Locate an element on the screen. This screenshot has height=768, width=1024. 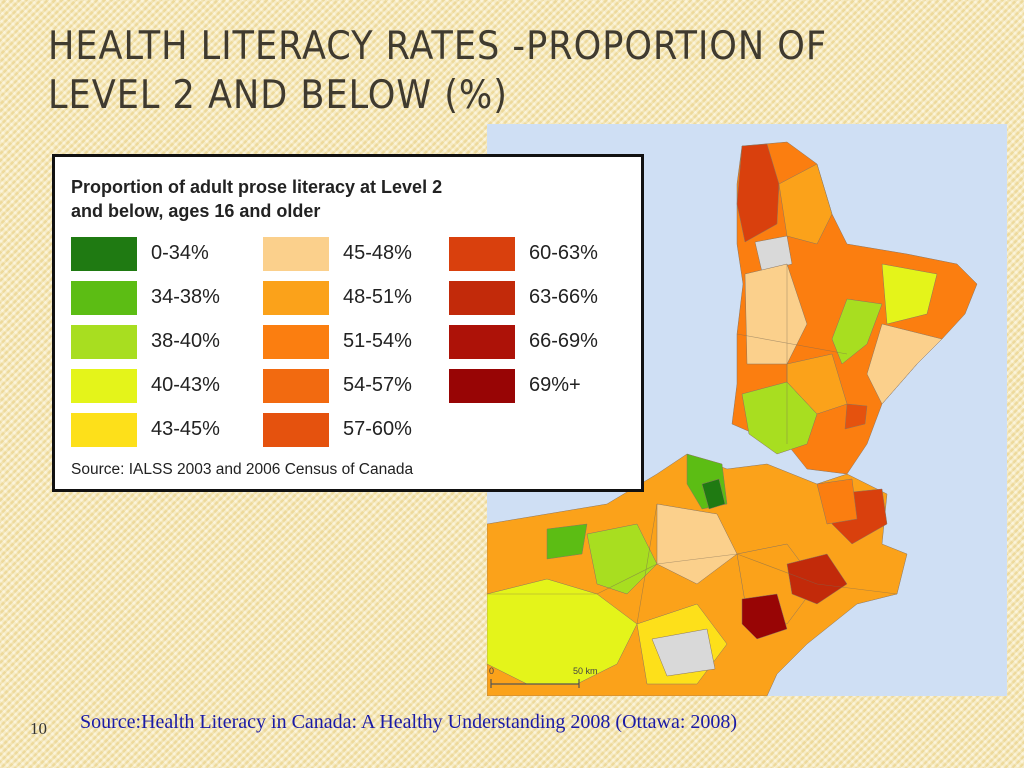
region-peninsula-right is located at coordinates (904, 364).